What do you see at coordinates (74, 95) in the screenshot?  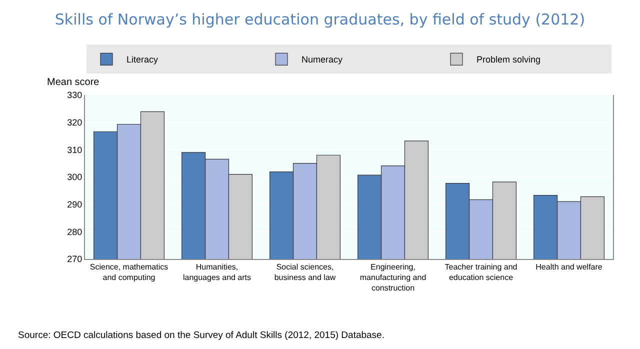 I see `y-tick-label: 330` at bounding box center [74, 95].